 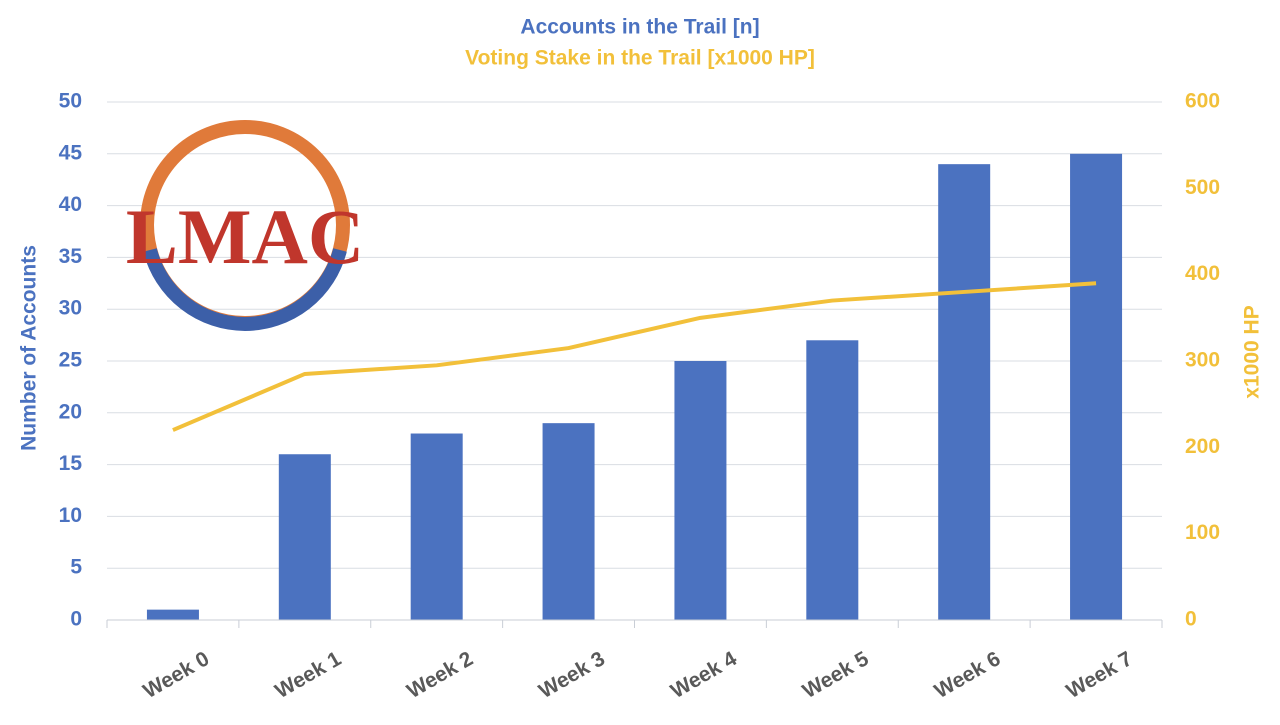 I want to click on y-tick-label: 0, so click(x=76, y=619).